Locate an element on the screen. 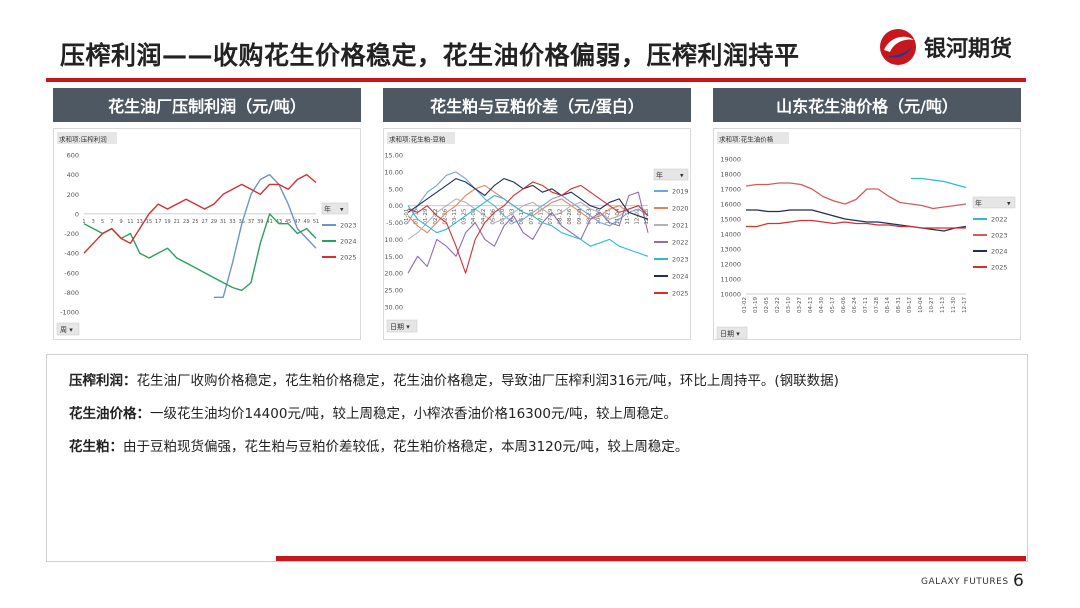  y-tick-label: 16000 is located at coordinates (730, 205).